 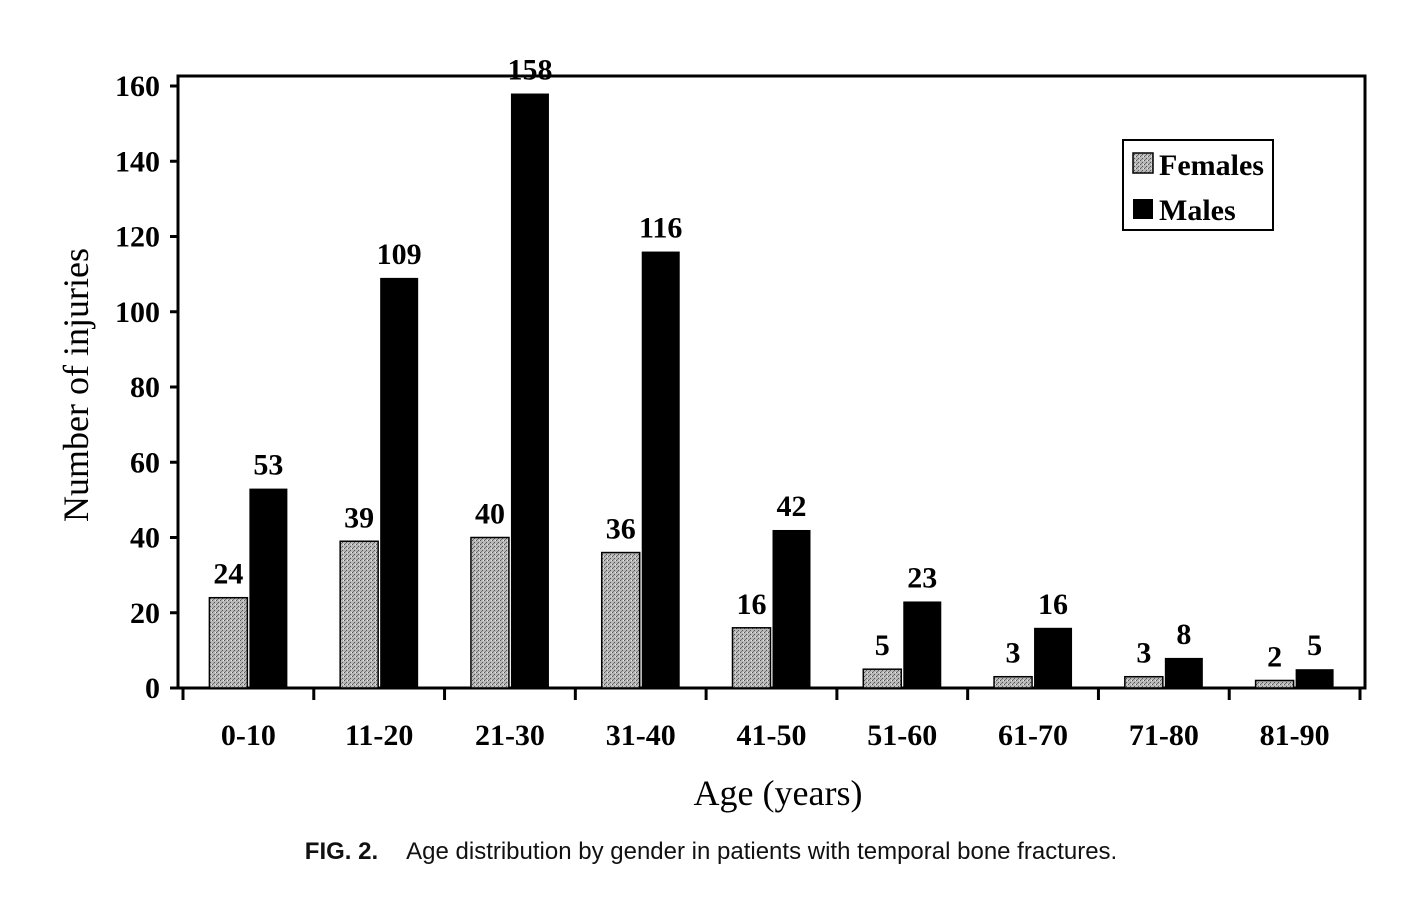 I want to click on data-label-males: 109, so click(x=399, y=254).